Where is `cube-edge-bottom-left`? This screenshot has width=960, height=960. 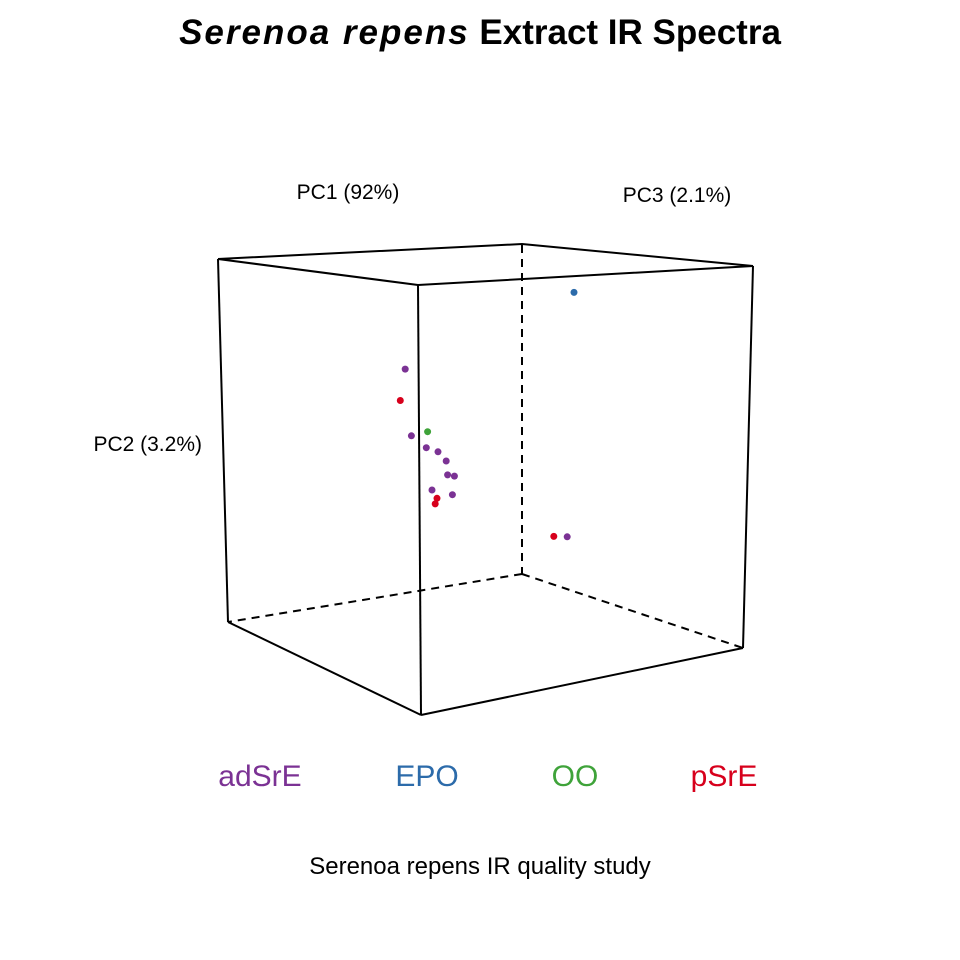
cube-edge-bottom-left is located at coordinates (324, 668).